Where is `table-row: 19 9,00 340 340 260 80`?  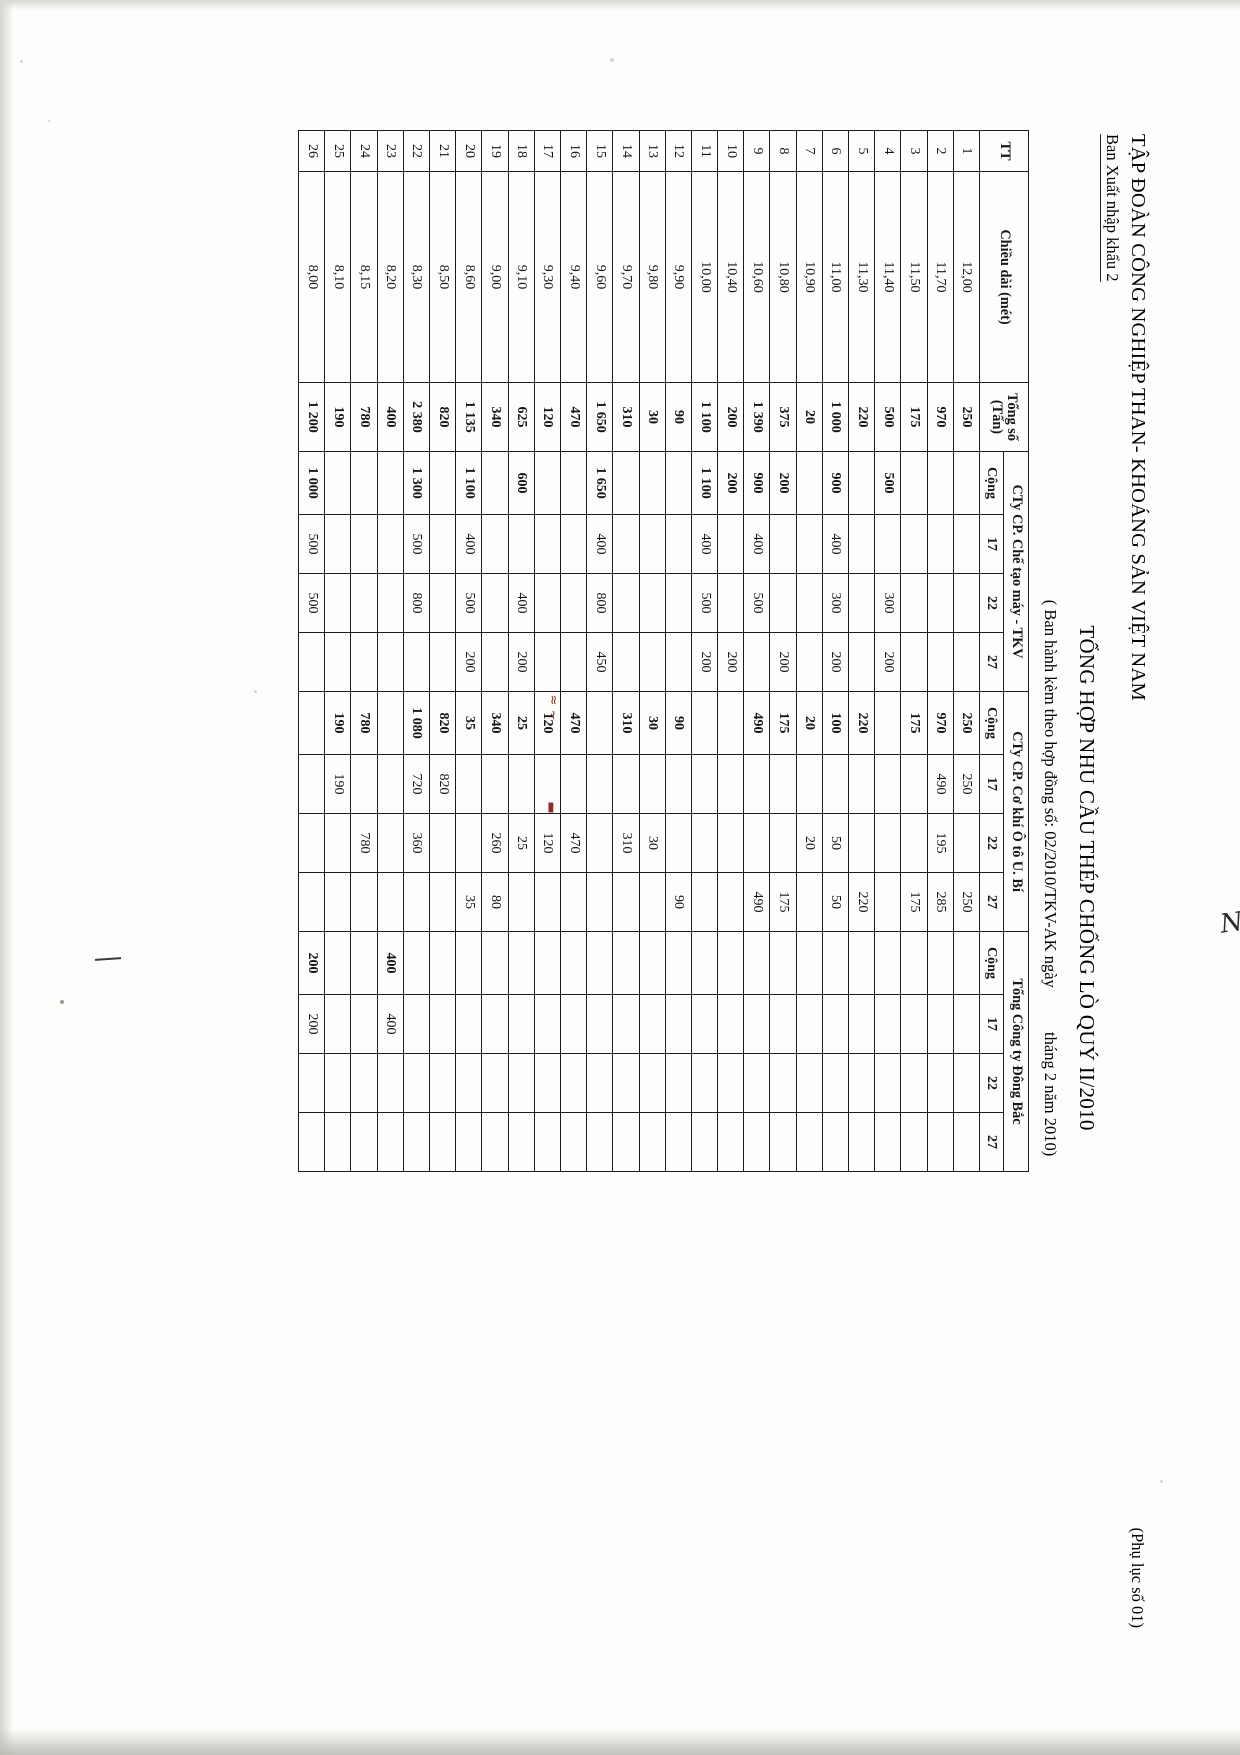 table-row: 19 9,00 340 340 260 80 is located at coordinates (495, 650).